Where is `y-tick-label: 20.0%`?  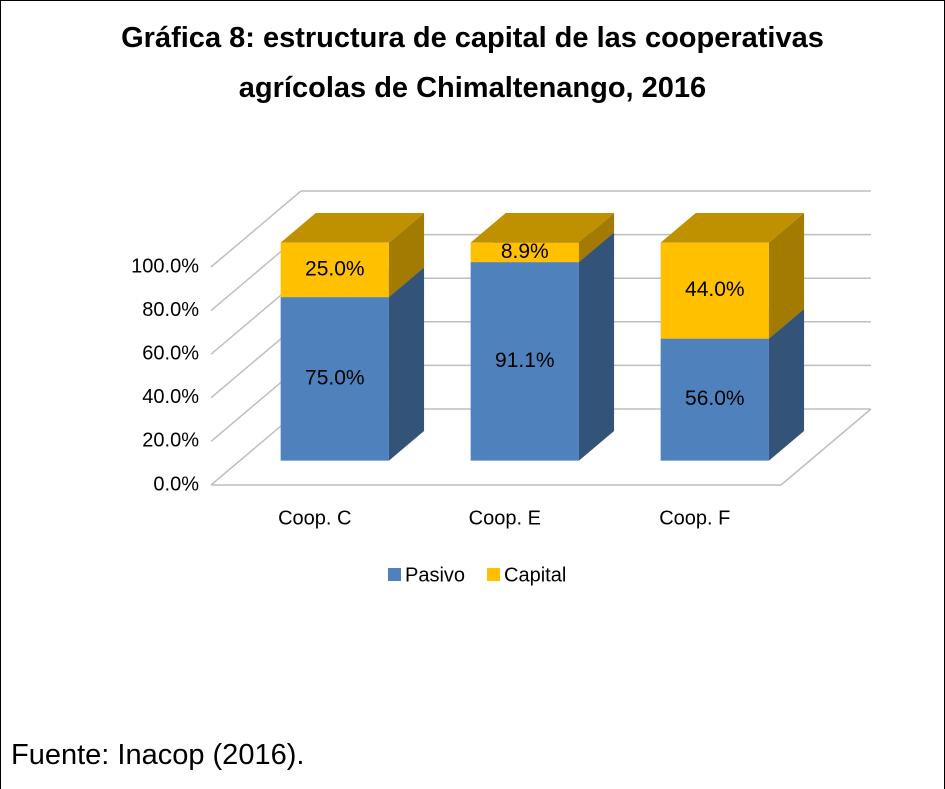
y-tick-label: 20.0% is located at coordinates (170, 441).